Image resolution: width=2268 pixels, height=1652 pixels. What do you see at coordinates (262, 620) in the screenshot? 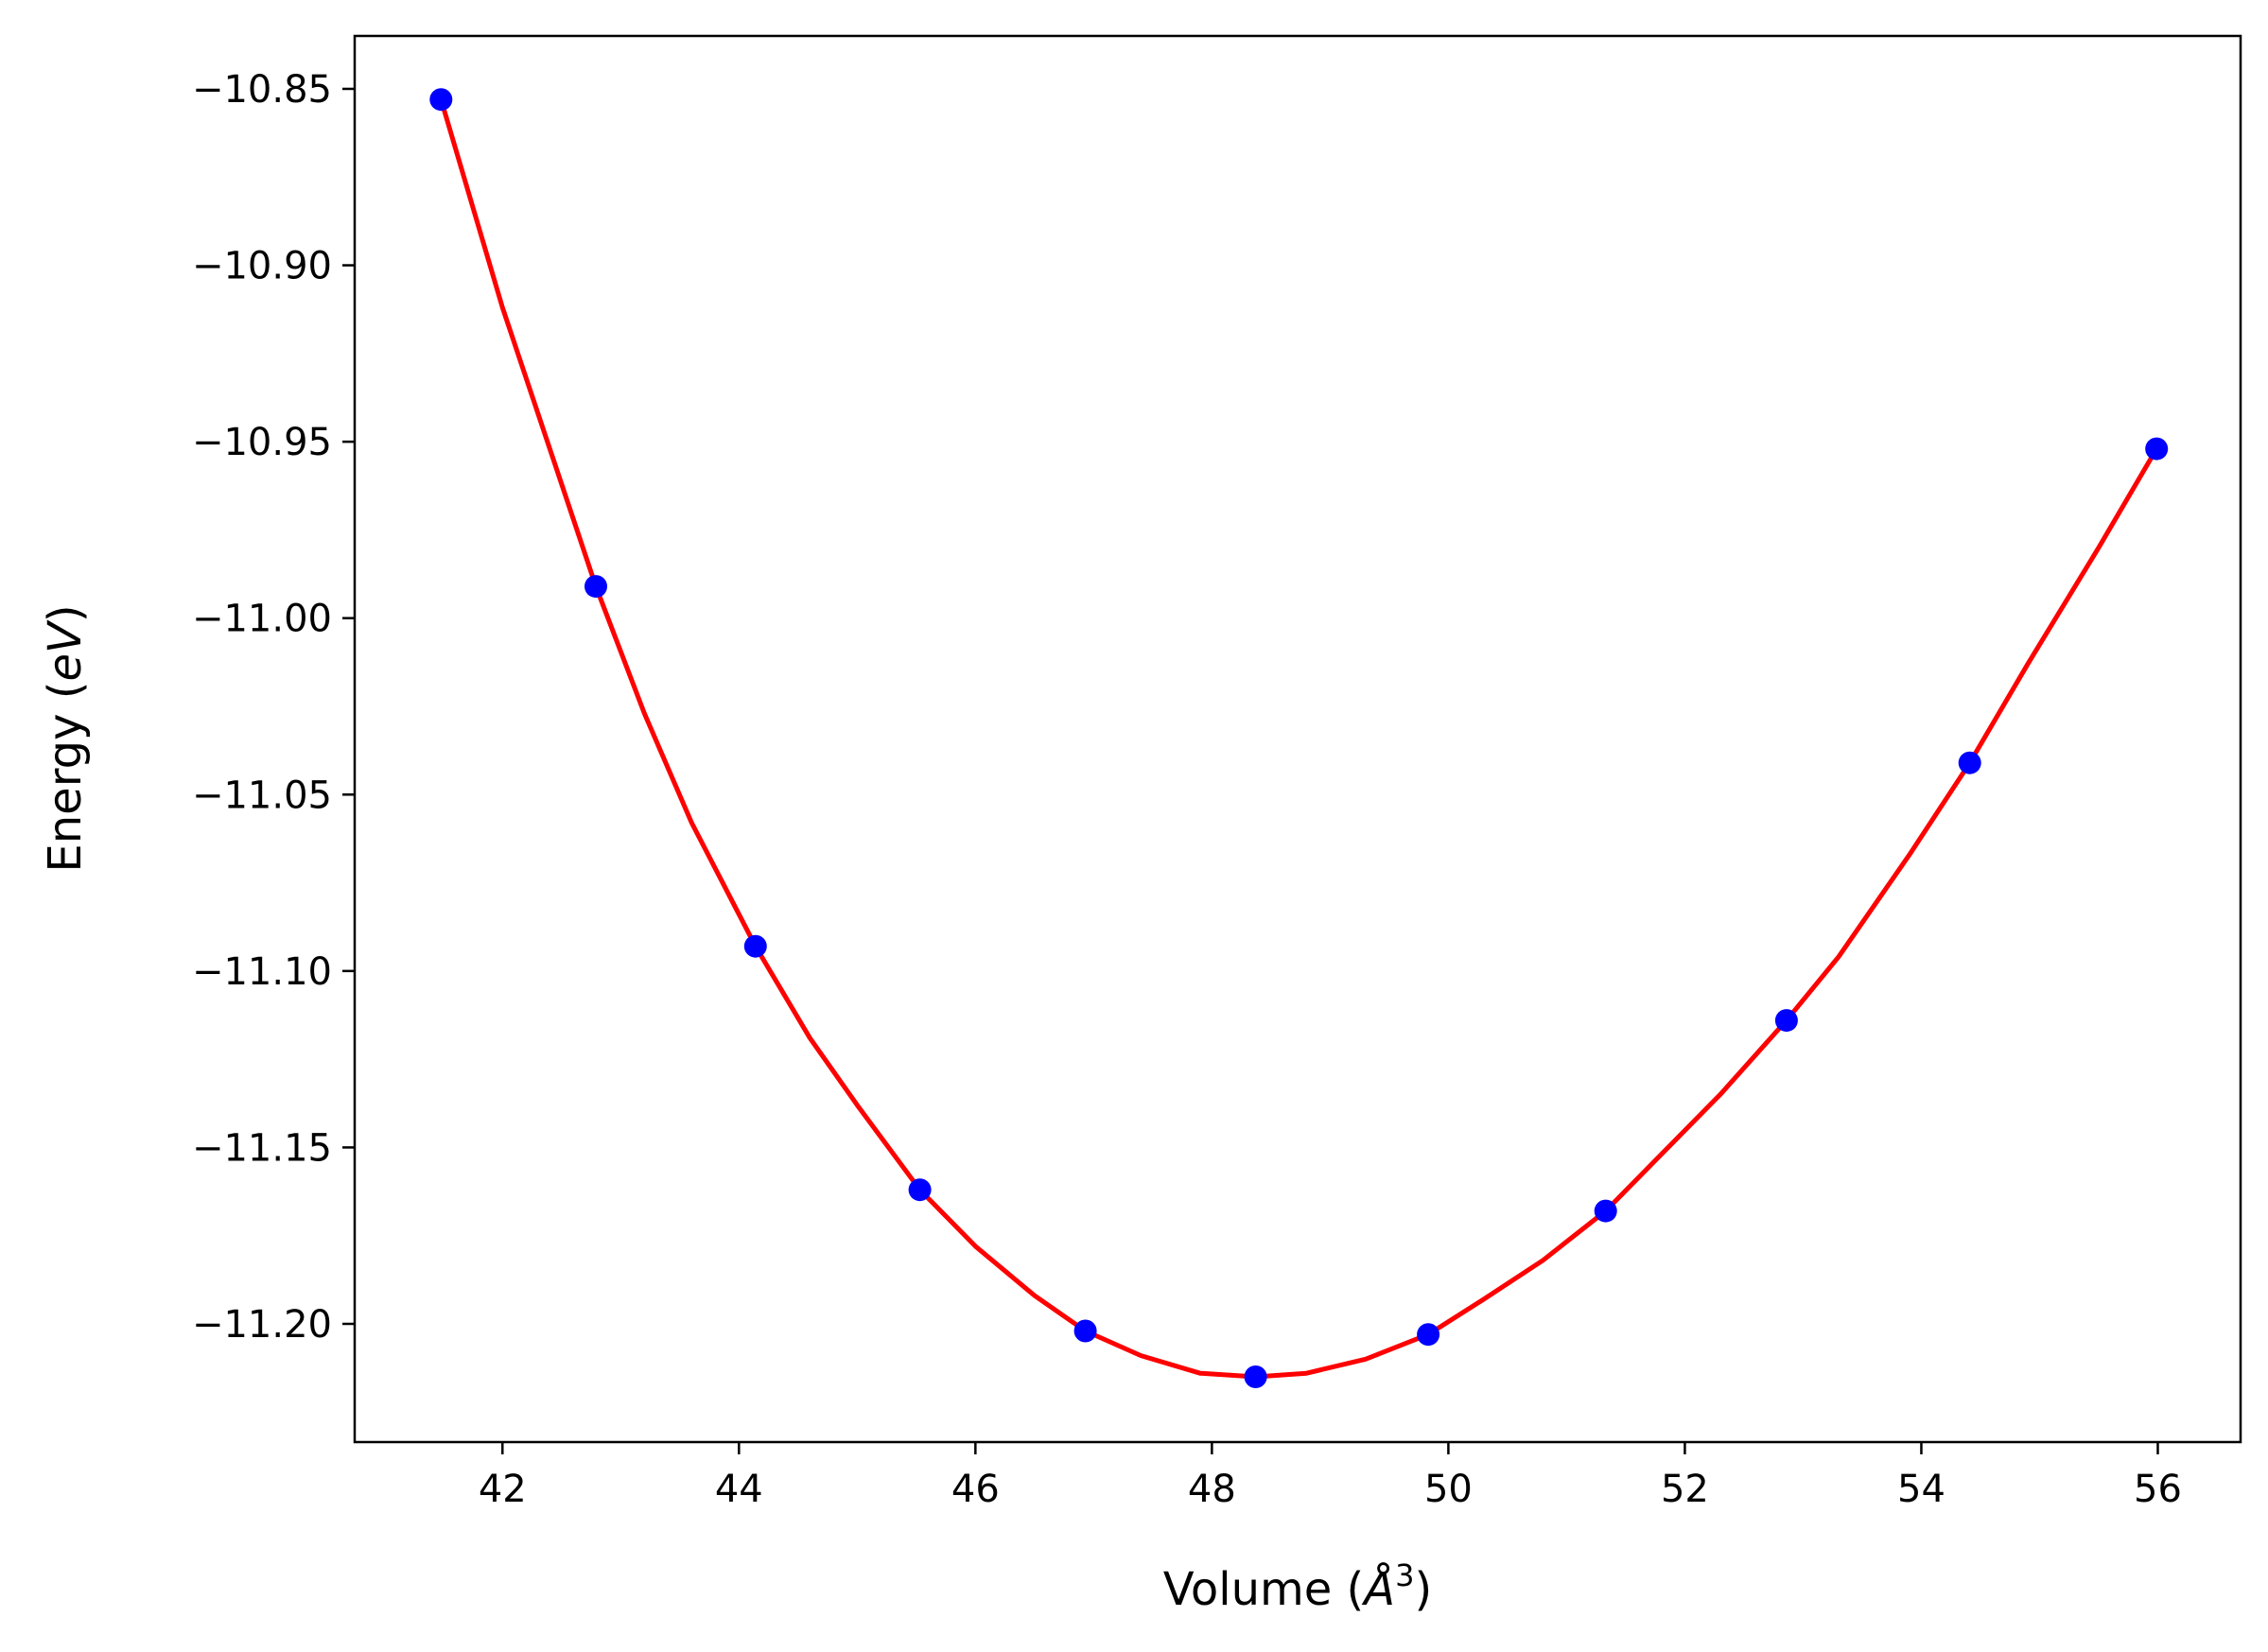
I see `y-tick-label-3: −11.00` at bounding box center [262, 620].